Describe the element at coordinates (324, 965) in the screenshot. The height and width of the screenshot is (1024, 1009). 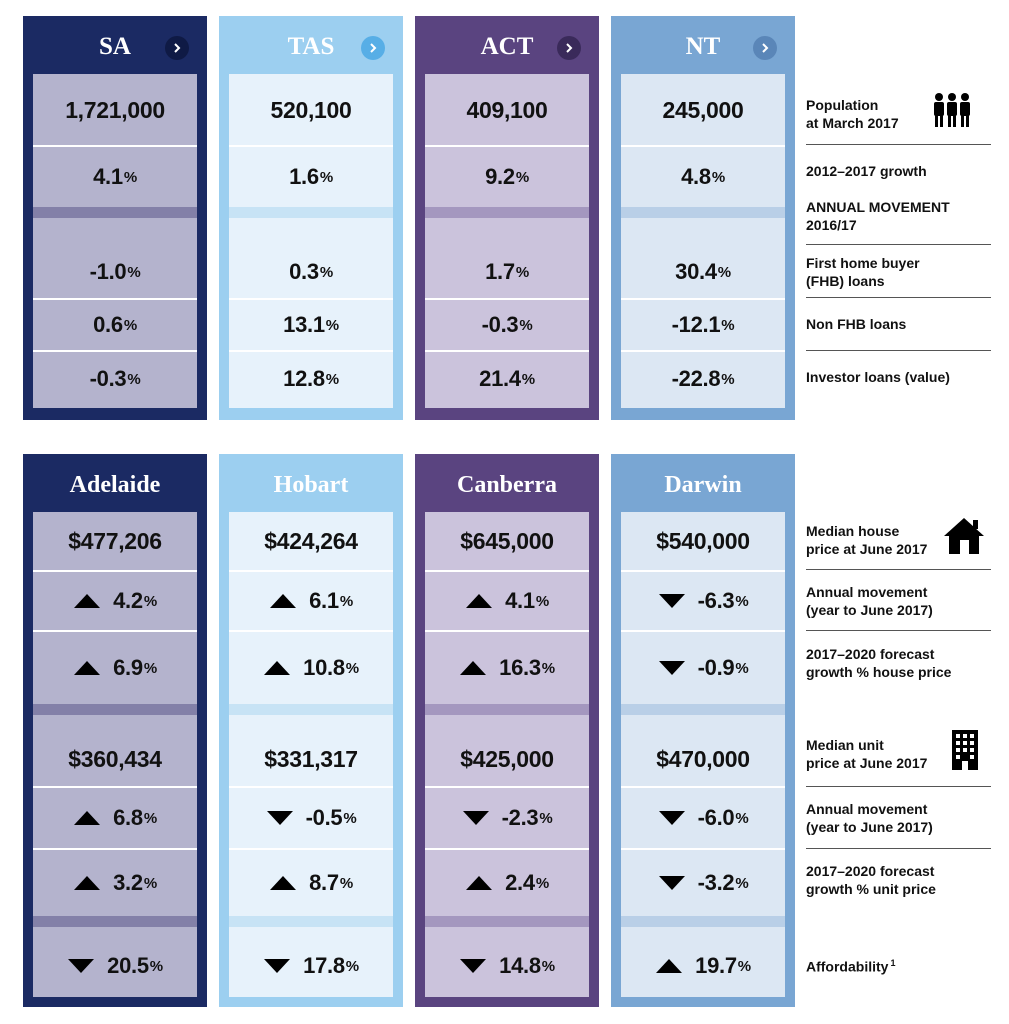
I see `value-number: 17.8` at that location.